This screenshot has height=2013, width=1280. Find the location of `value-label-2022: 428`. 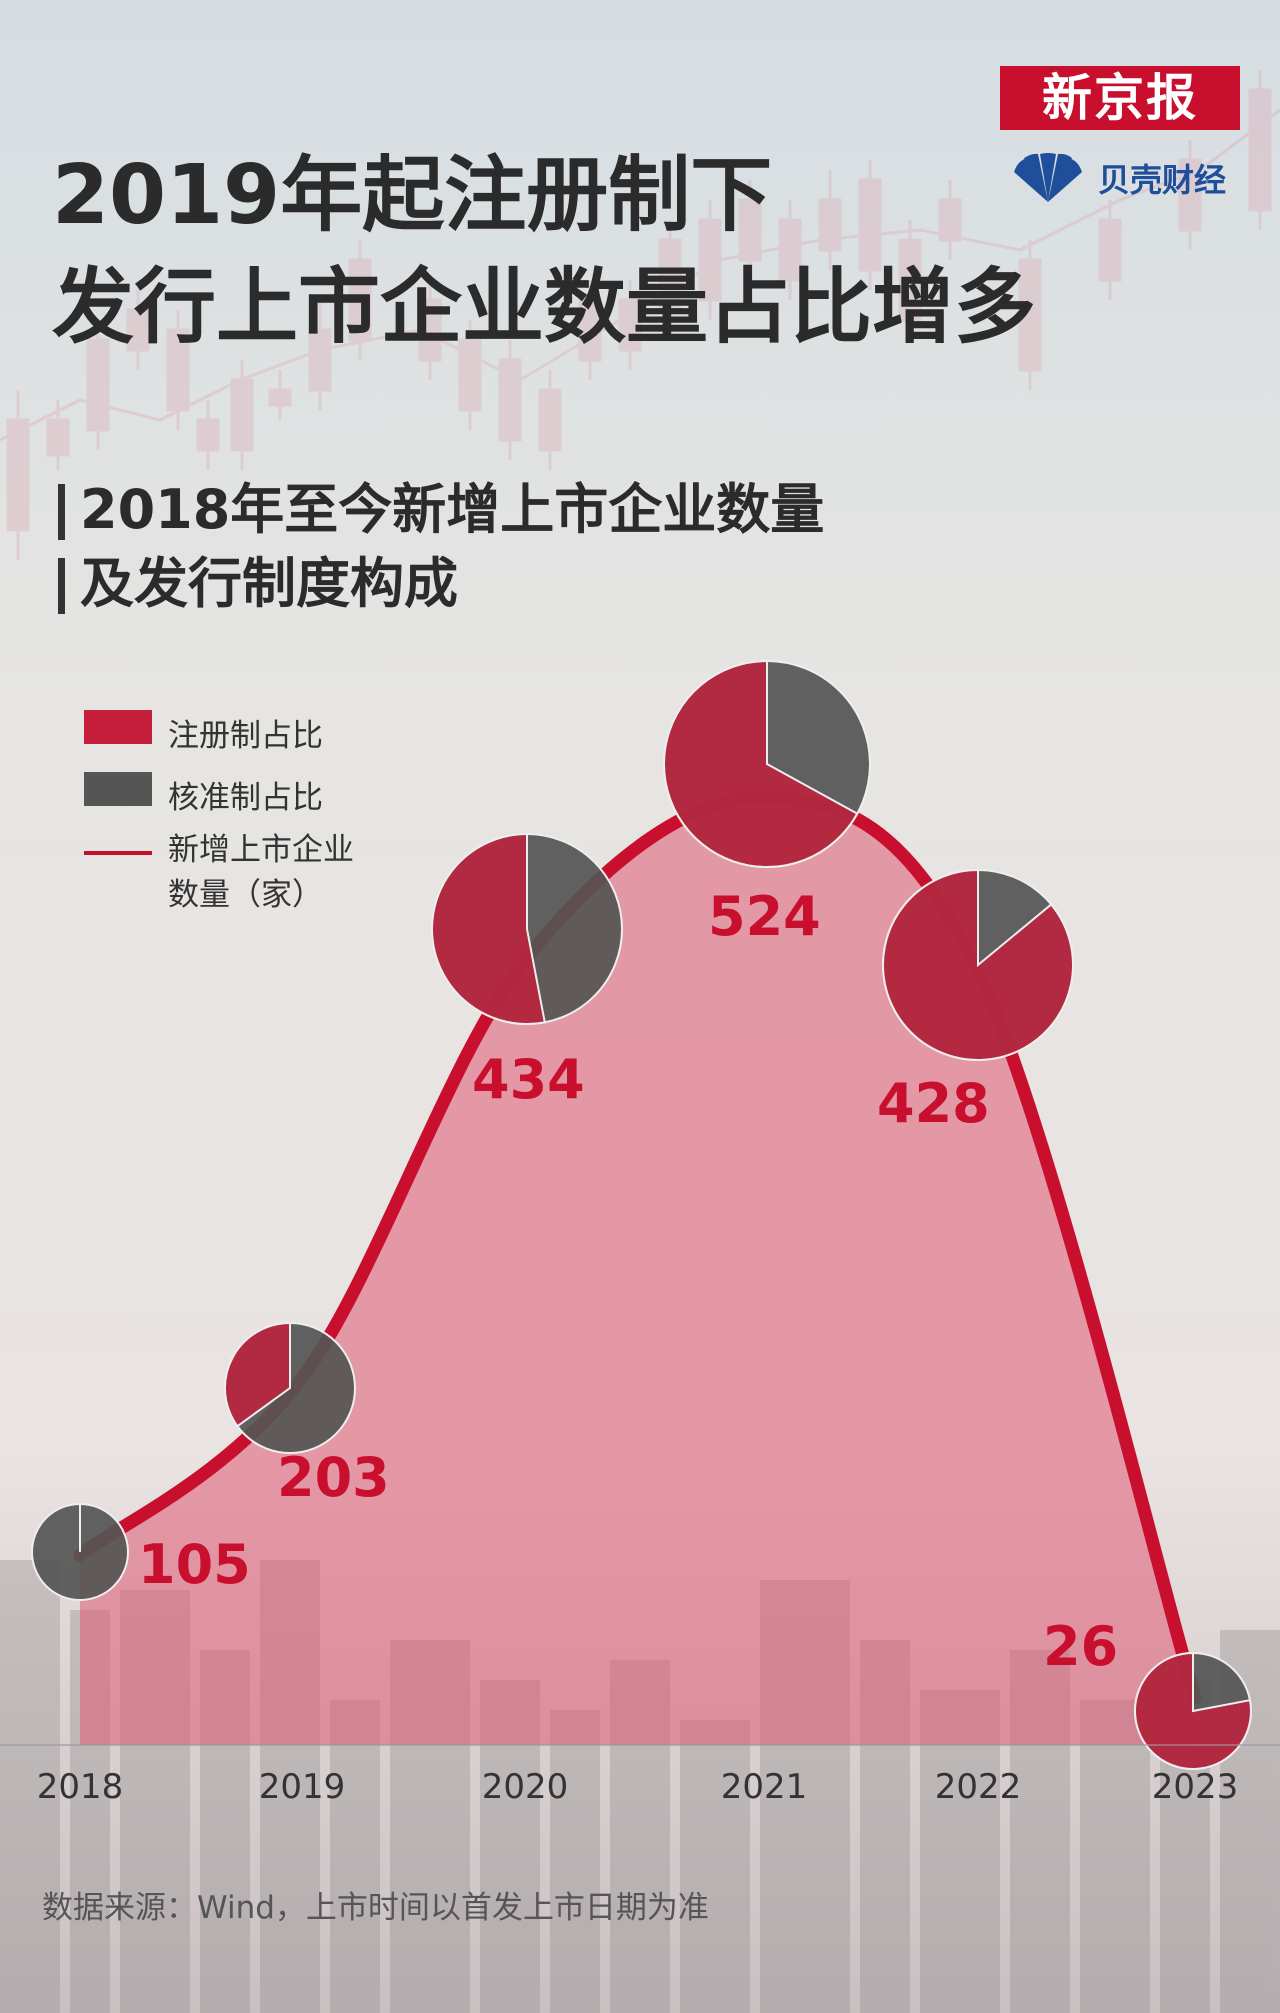

value-label-2022: 428 is located at coordinates (933, 1103).